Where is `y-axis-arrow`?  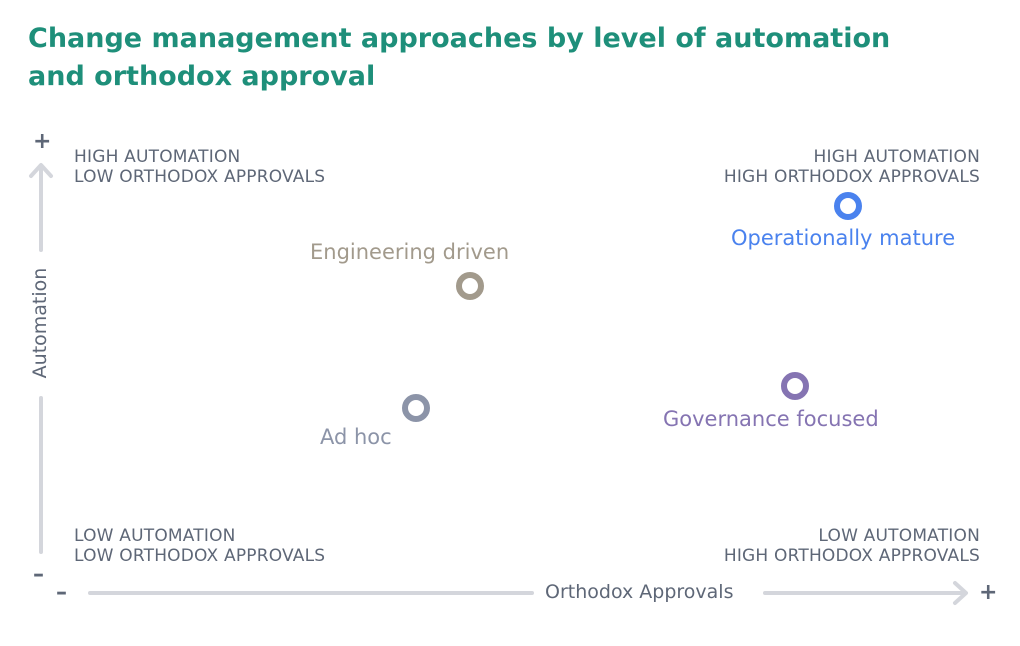 y-axis-arrow is located at coordinates (41, 358).